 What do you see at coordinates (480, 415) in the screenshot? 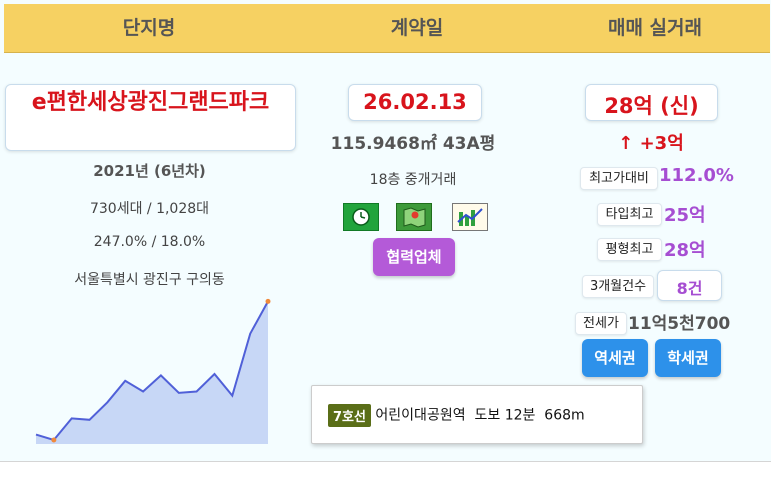
I see `transit-text: 어린이대공원역 도보 12분 668m` at bounding box center [480, 415].